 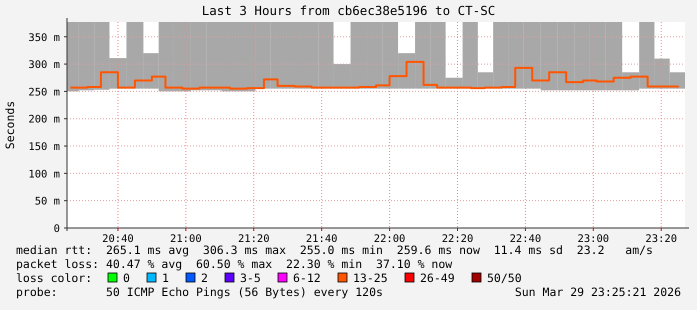 What do you see at coordinates (234, 264) in the screenshot?
I see `text: packet loss: 40.47 % avg 60.50 % max 22.30 % min 37.10 % now` at bounding box center [234, 264].